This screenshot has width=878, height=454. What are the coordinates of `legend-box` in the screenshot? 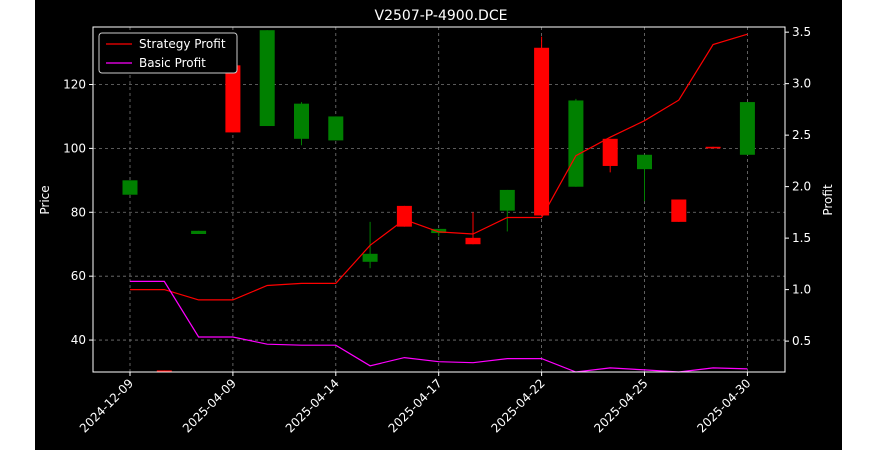 It's located at (168, 53).